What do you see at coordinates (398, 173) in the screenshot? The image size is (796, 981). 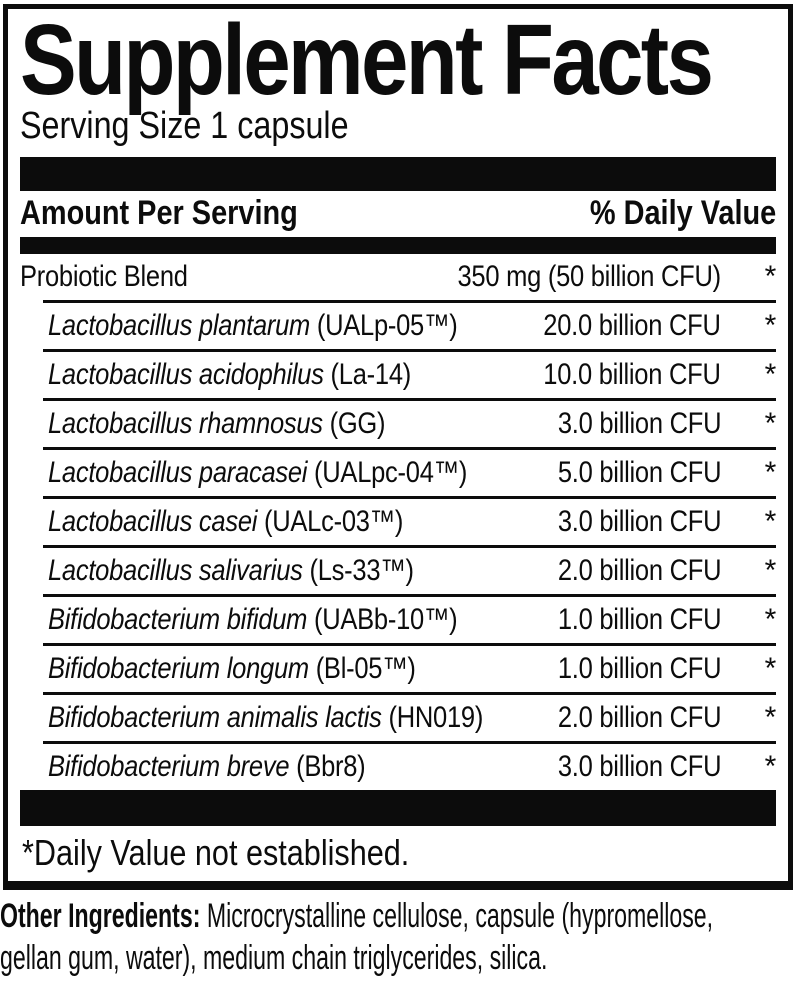 I see `separator-bar-thick` at bounding box center [398, 173].